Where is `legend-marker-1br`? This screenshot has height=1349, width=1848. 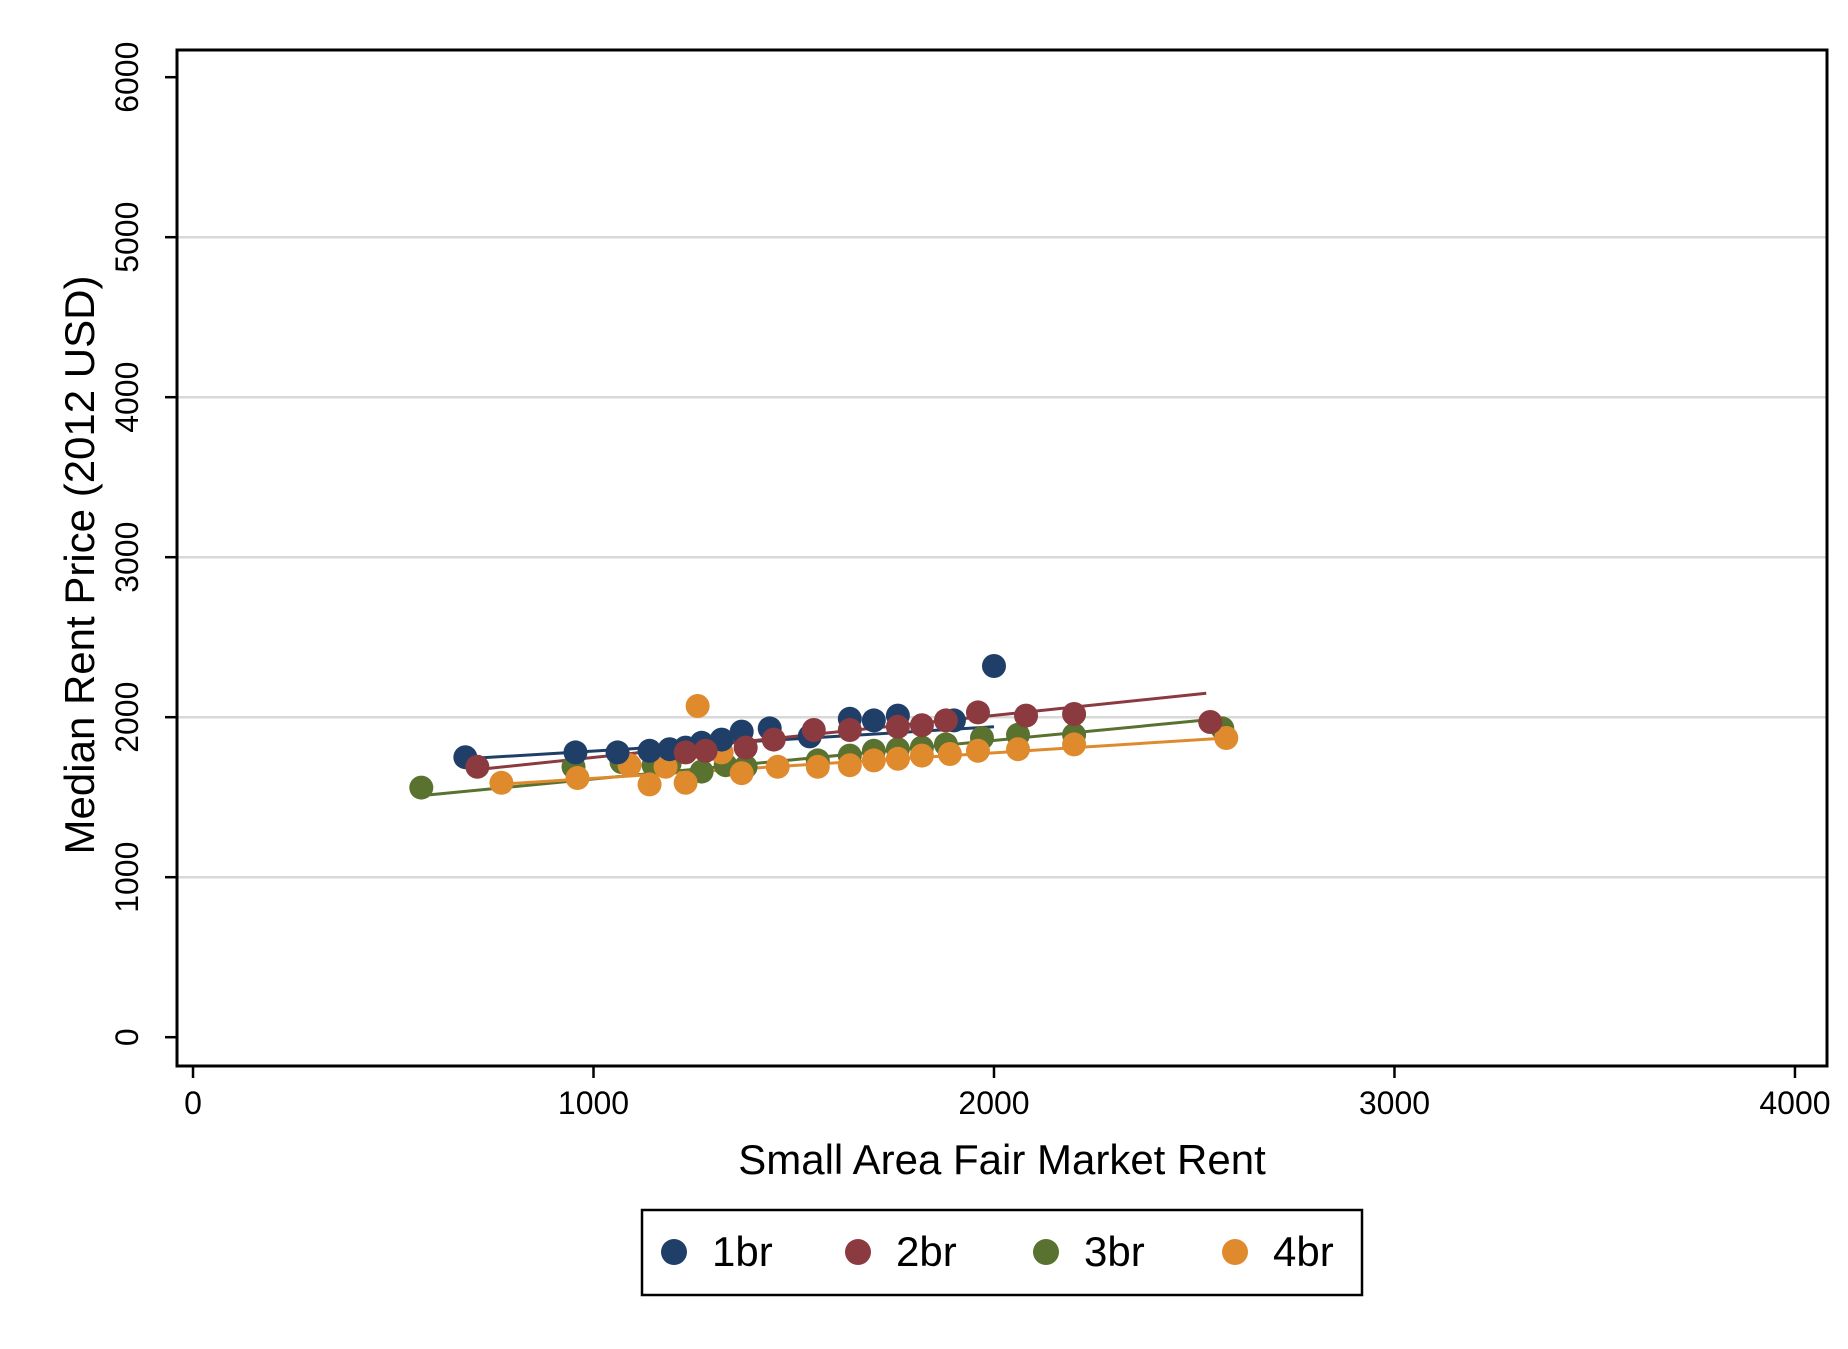
legend-marker-1br is located at coordinates (674, 1252).